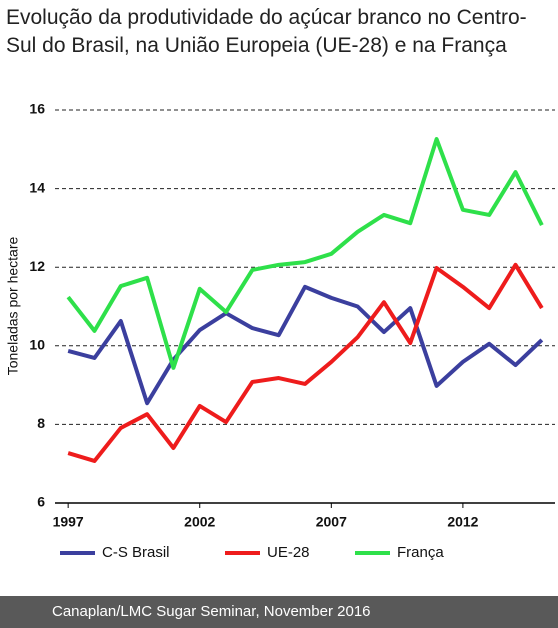 This screenshot has height=628, width=558. Describe the element at coordinates (41, 502) in the screenshot. I see `y-tick-label: 6` at that location.